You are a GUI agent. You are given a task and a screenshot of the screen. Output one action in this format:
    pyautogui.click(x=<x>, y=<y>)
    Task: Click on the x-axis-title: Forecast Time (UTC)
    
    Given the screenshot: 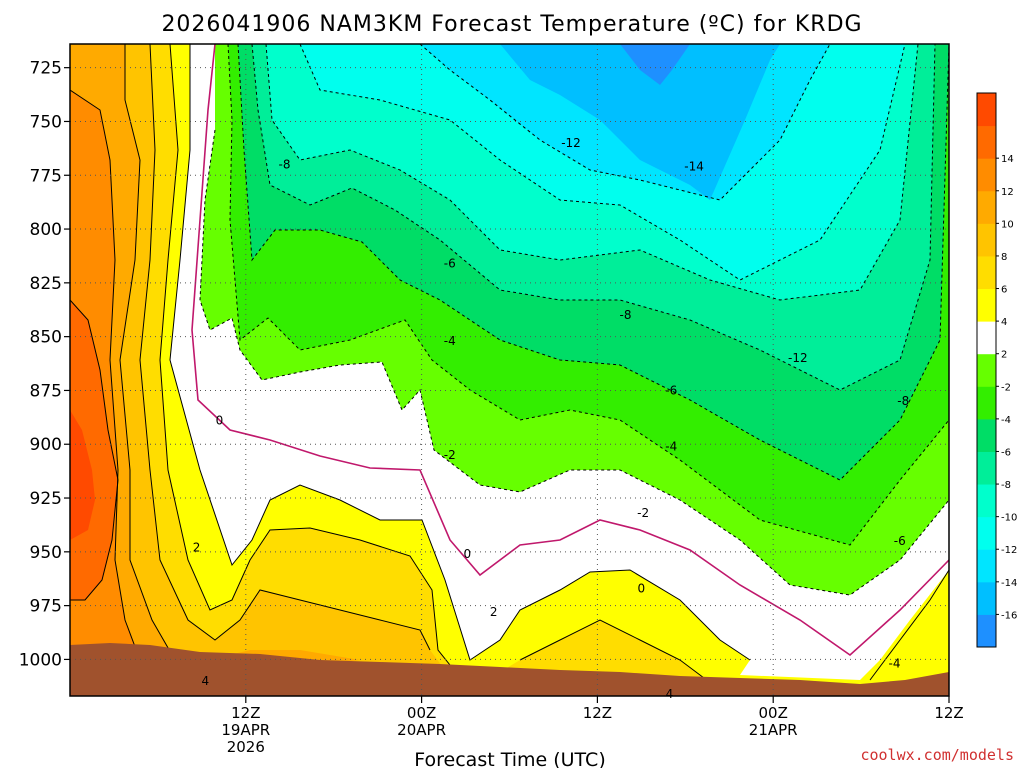 What is the action you would take?
    pyautogui.click(x=509, y=758)
    